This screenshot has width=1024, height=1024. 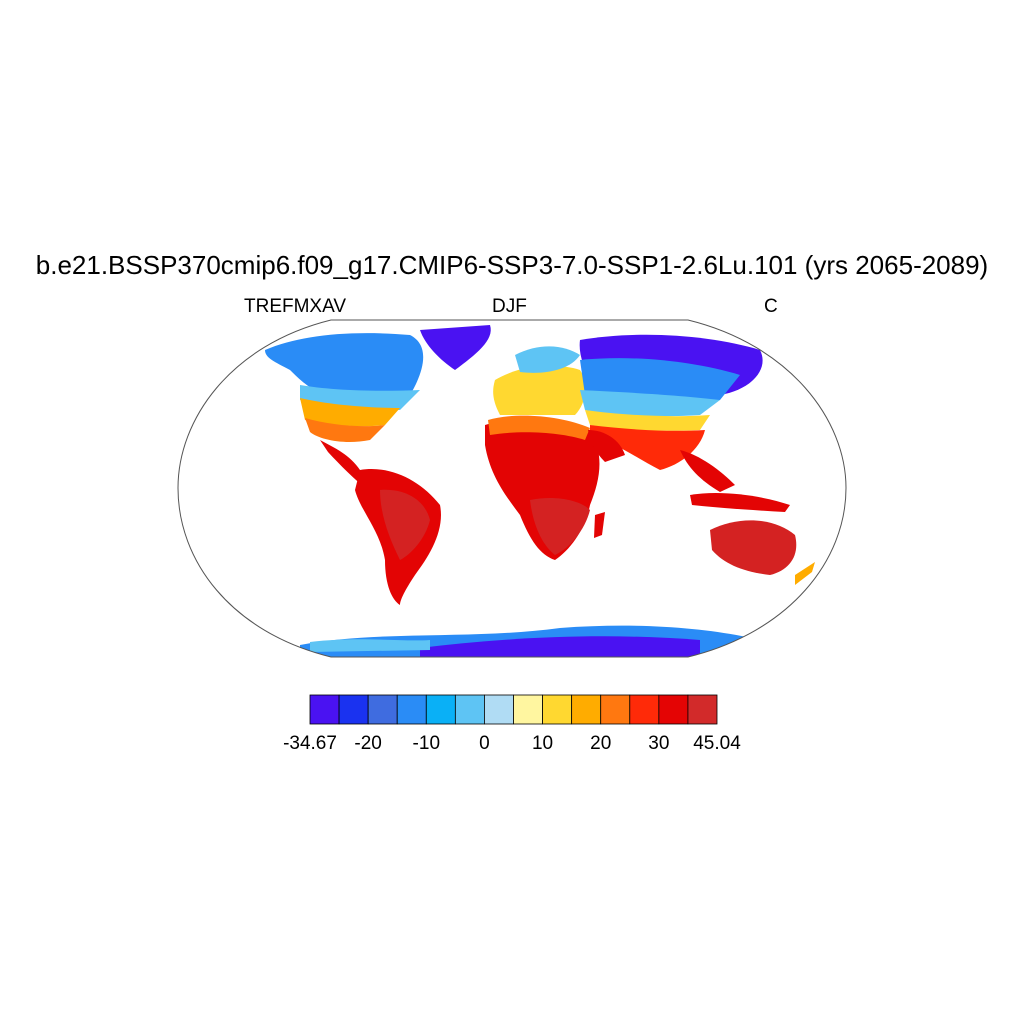 I want to click on colorbar-tick-label: -20, so click(x=368, y=743).